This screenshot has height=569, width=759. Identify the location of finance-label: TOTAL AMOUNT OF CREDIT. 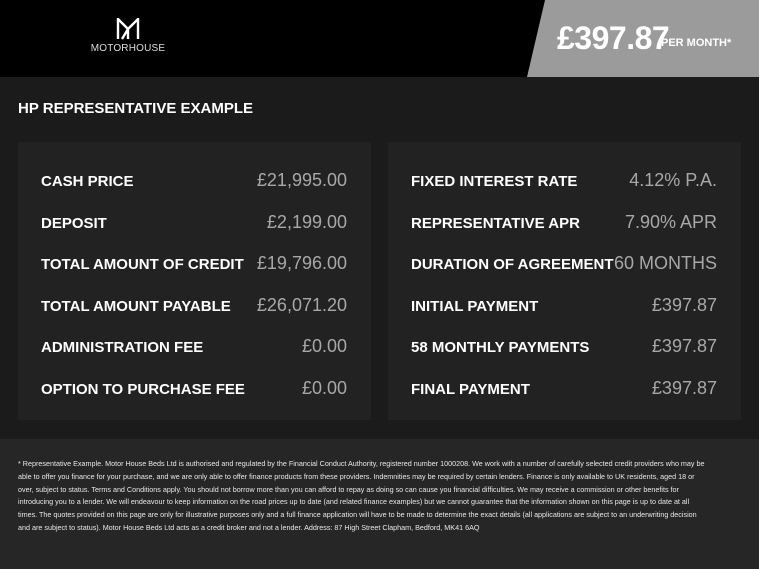
(142, 264).